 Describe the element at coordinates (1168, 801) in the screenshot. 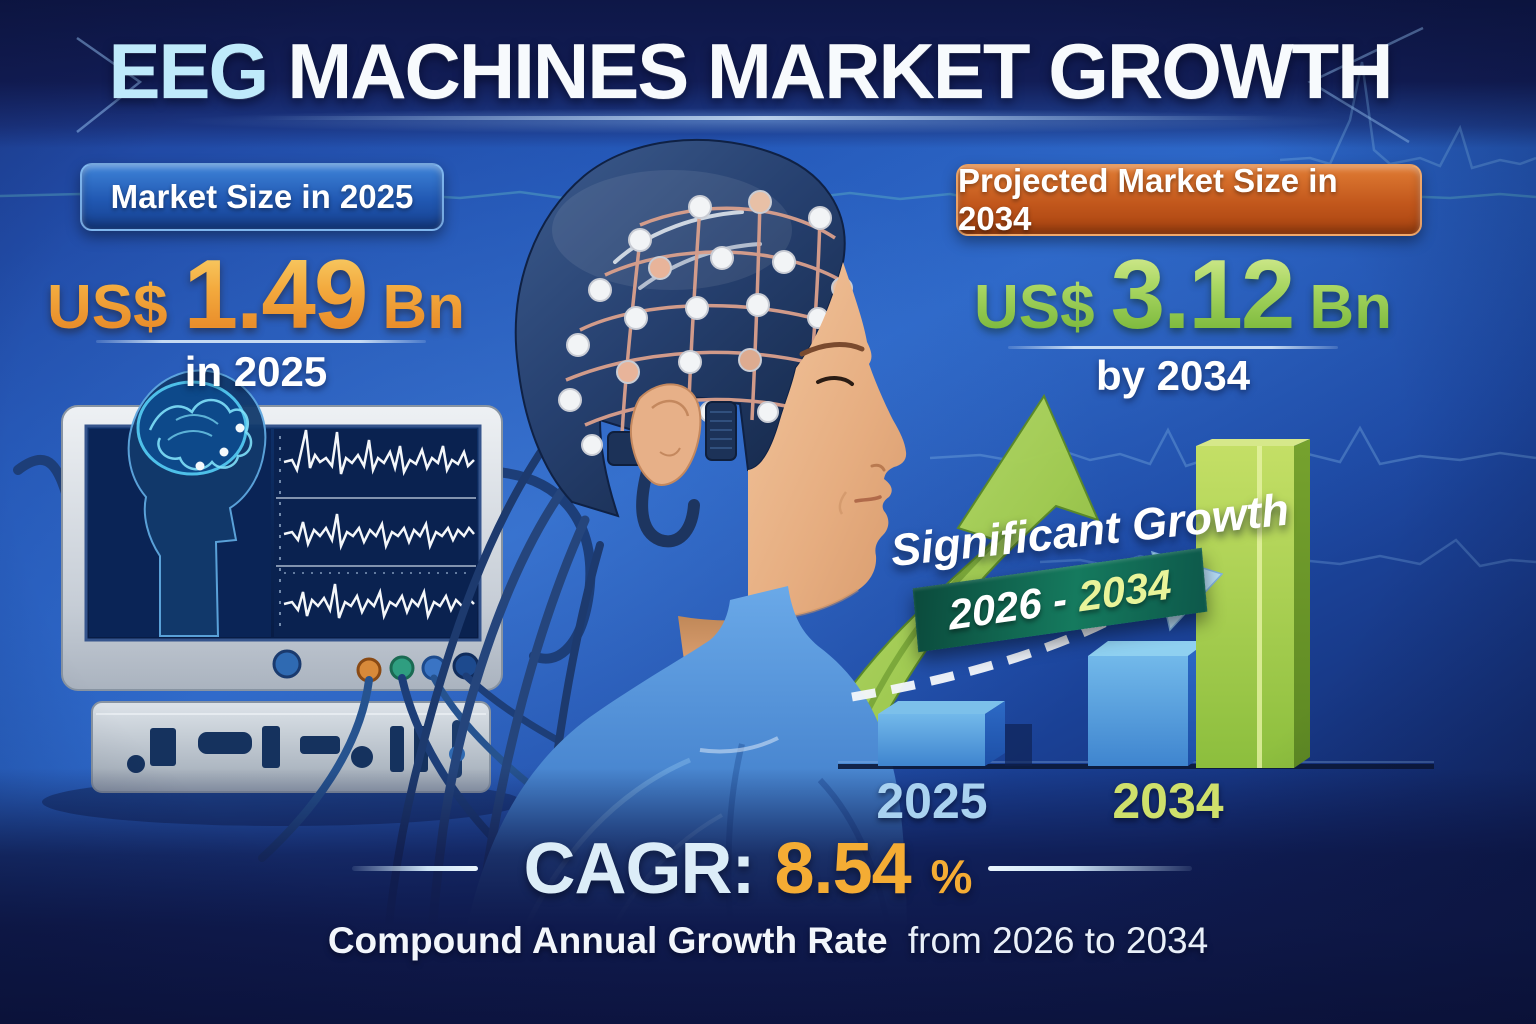

I see `bar-label-2034: 2034` at that location.